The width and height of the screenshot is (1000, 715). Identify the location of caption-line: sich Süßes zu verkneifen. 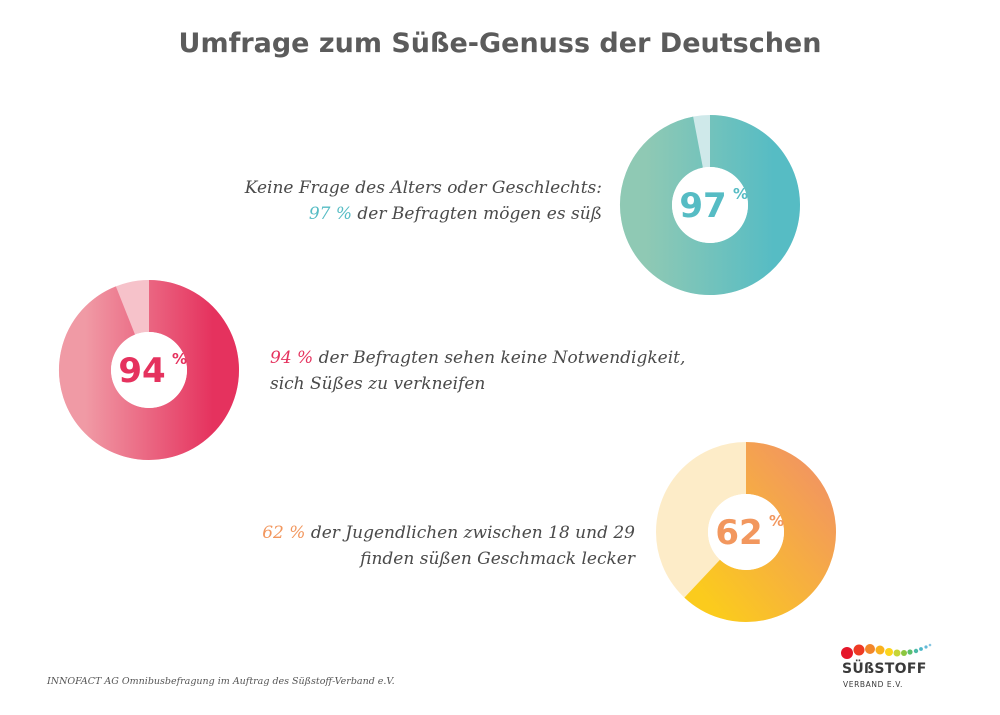
(378, 384).